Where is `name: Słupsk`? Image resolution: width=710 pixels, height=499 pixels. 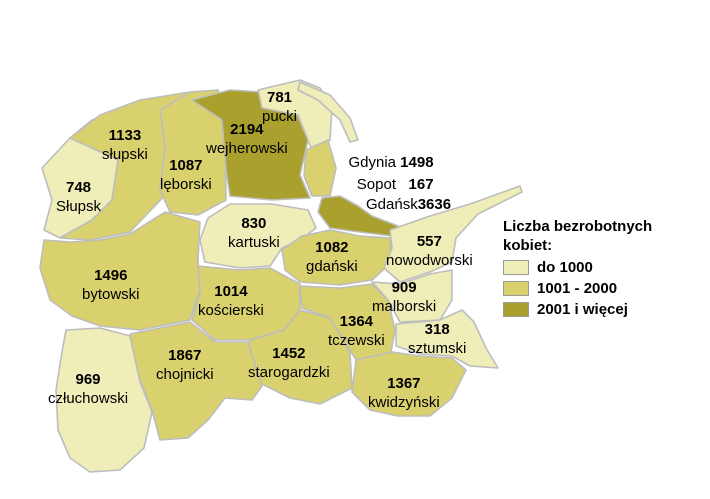 name: Słupsk is located at coordinates (79, 206).